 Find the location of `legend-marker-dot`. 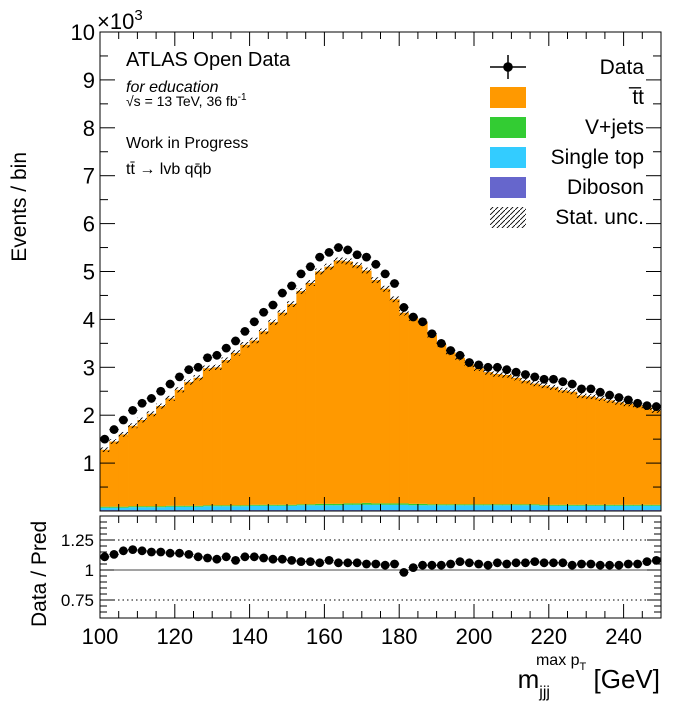

legend-marker-dot is located at coordinates (508, 67).